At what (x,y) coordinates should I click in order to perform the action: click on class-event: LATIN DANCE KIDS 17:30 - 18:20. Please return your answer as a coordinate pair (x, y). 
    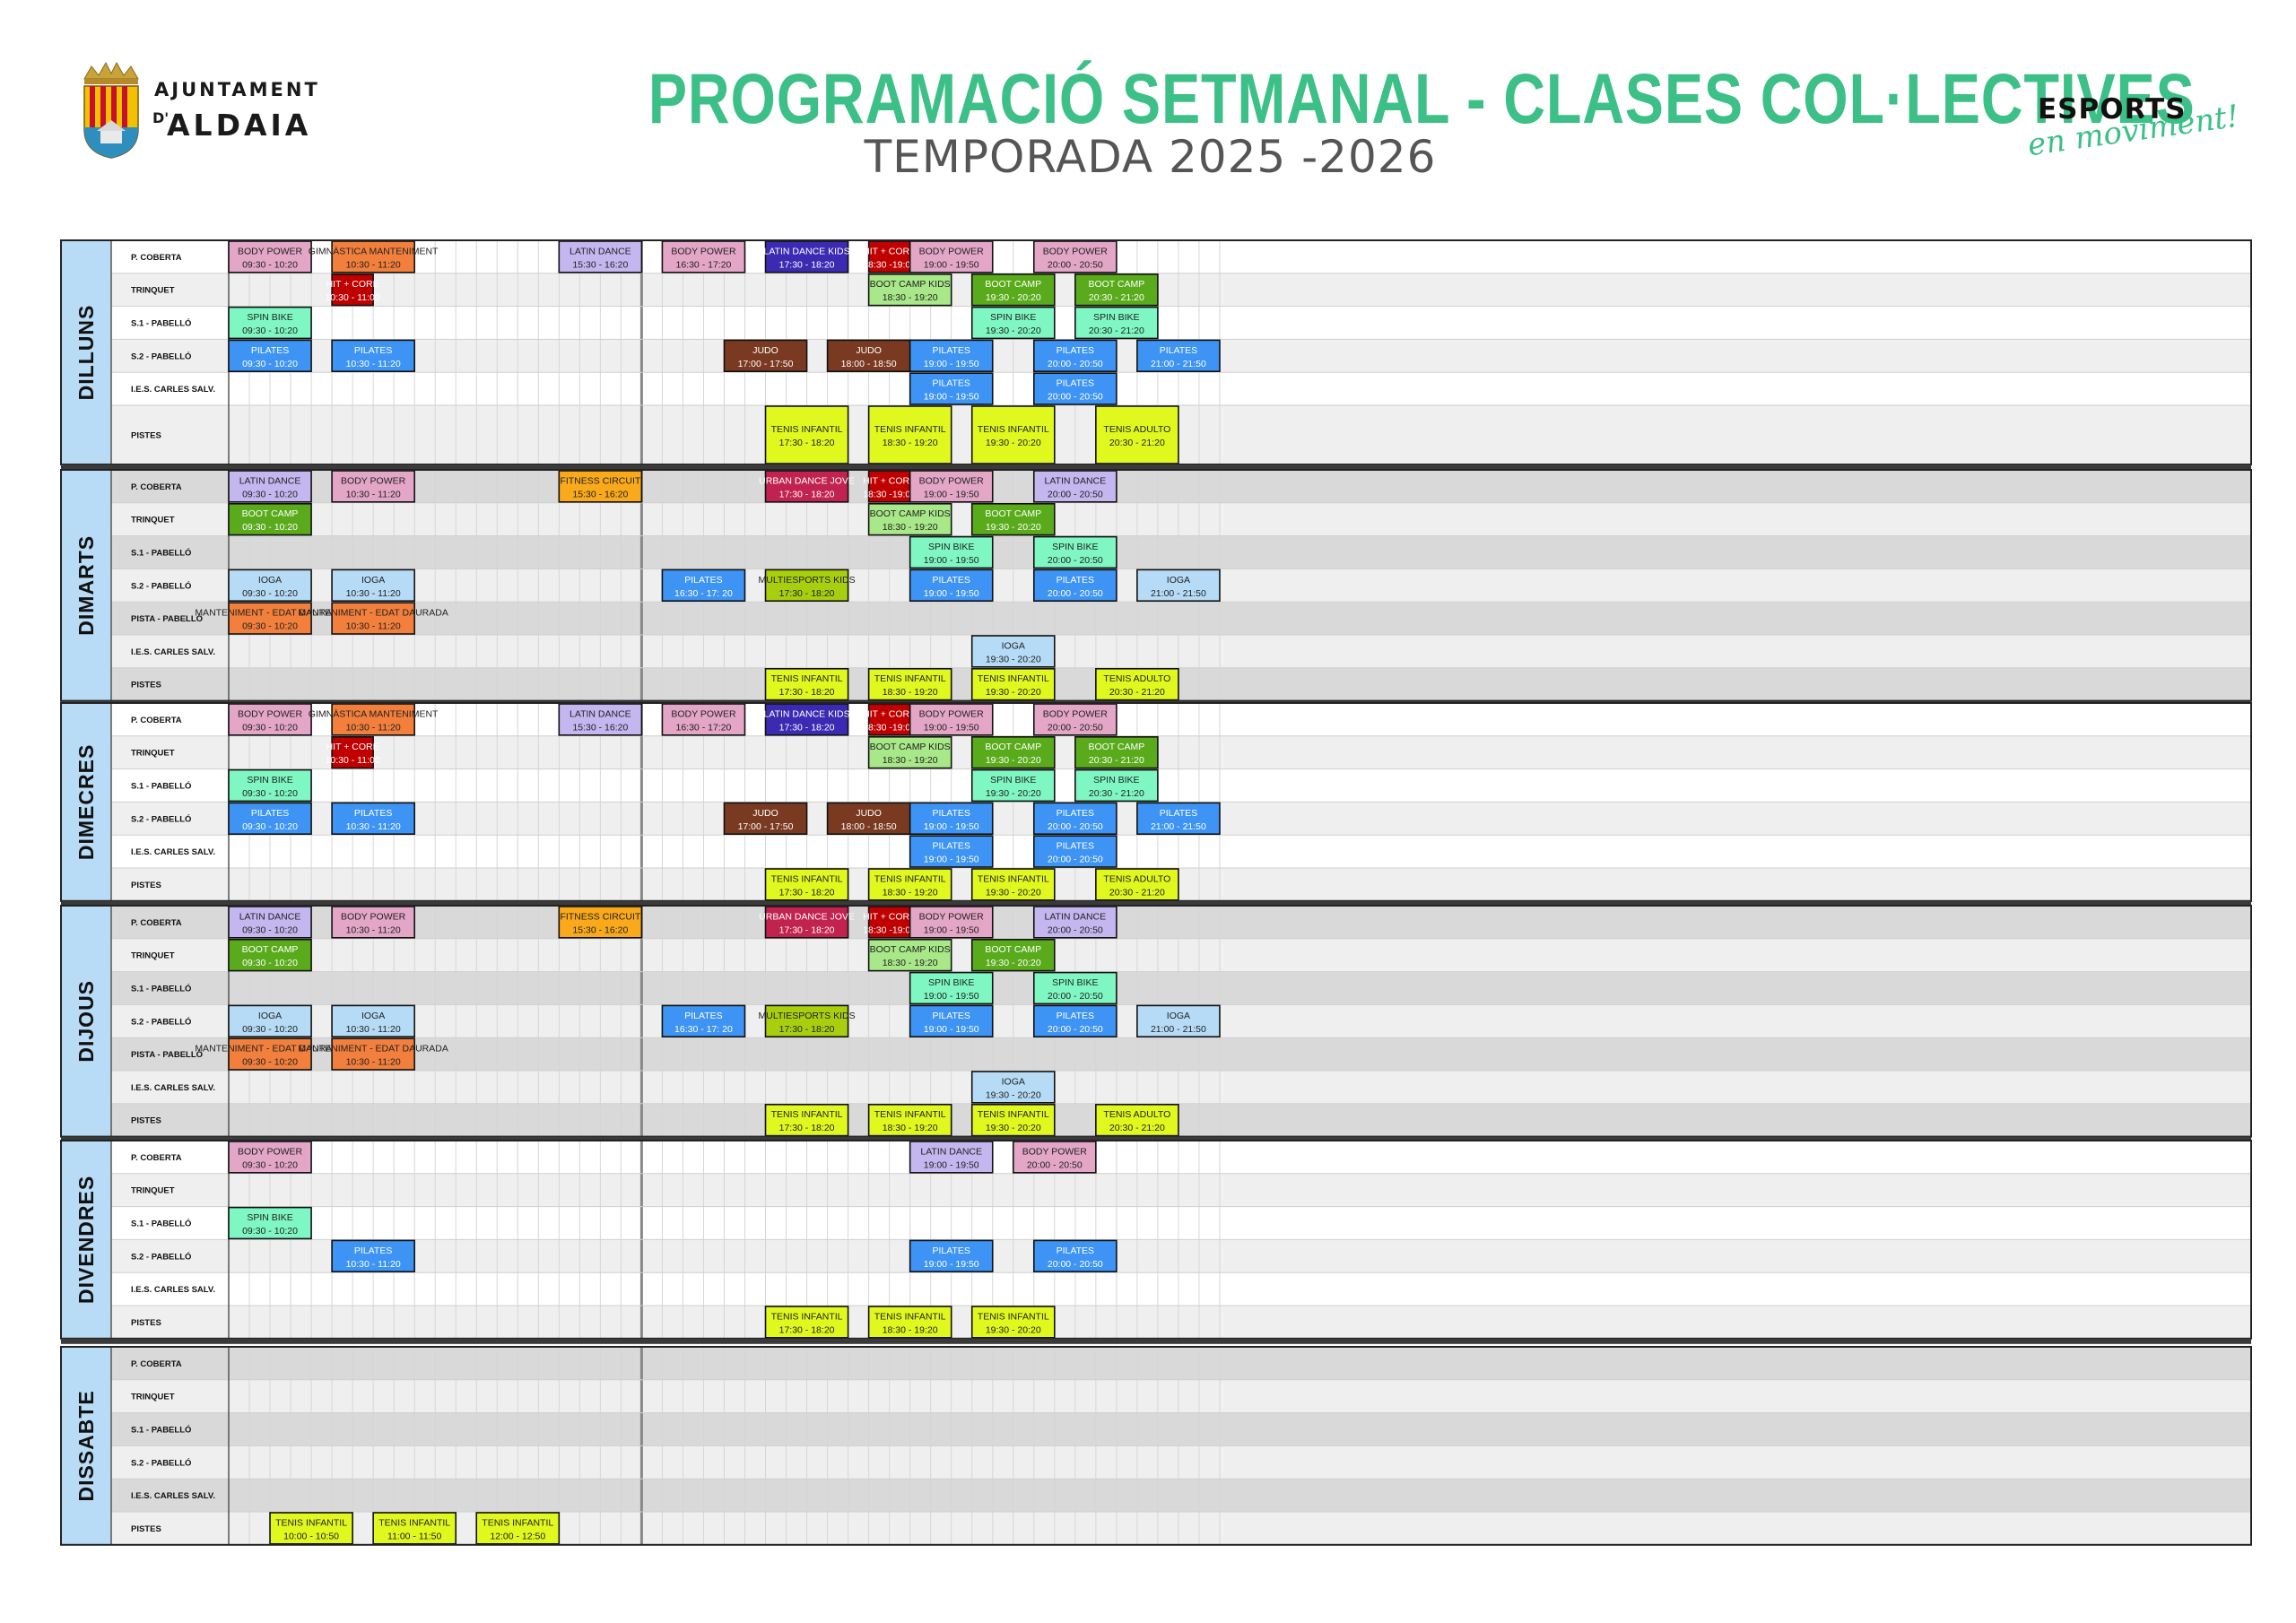
    Looking at the image, I should click on (807, 719).